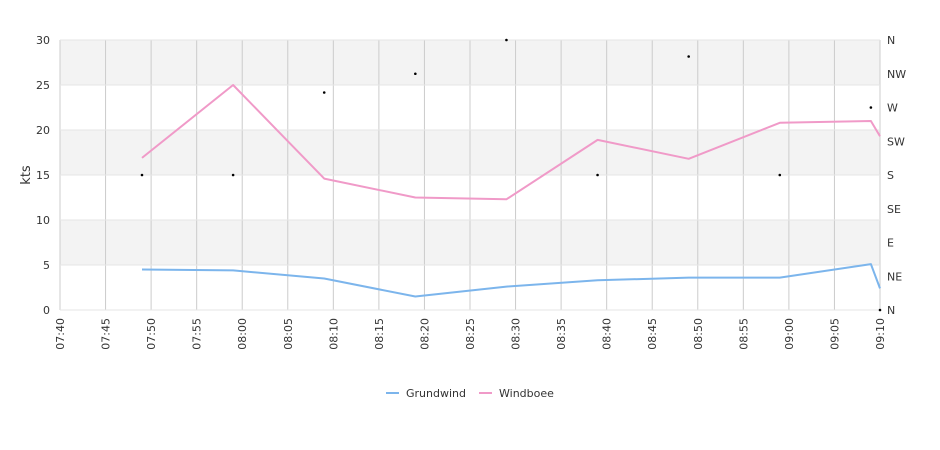 Image resolution: width=940 pixels, height=450 pixels. Describe the element at coordinates (526, 393) in the screenshot. I see `legend-label: Windboee` at that location.